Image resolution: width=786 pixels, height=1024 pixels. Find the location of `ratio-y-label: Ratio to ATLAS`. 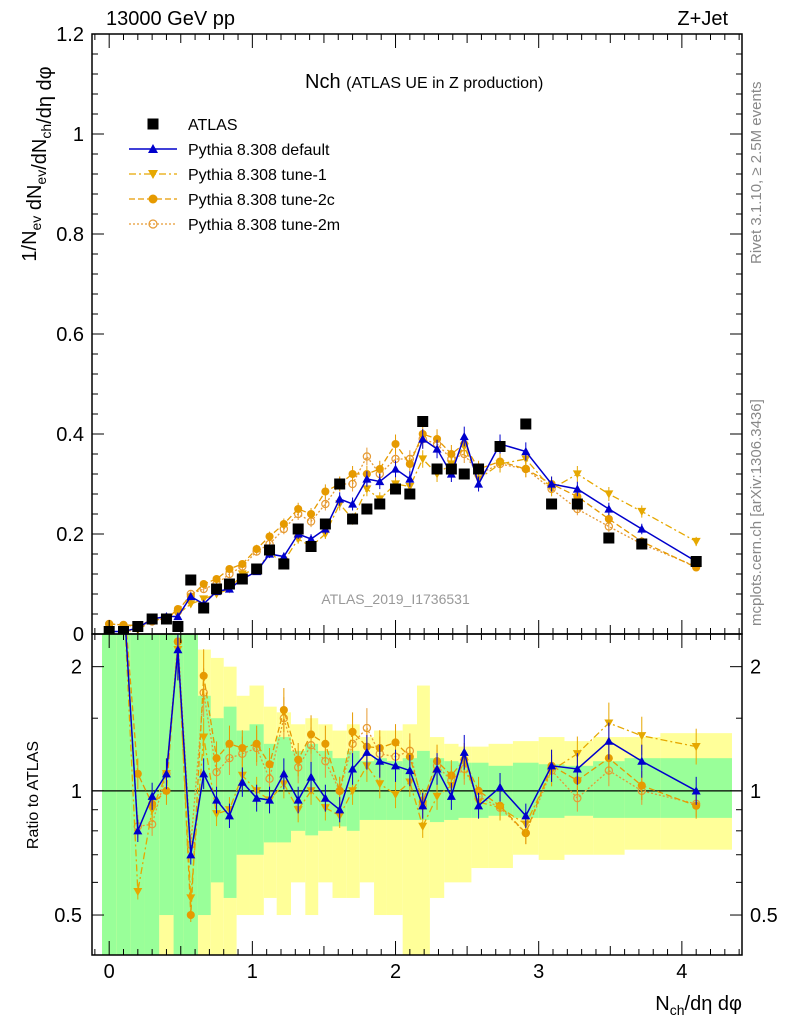

ratio-y-label: Ratio to ATLAS is located at coordinates (33, 795).